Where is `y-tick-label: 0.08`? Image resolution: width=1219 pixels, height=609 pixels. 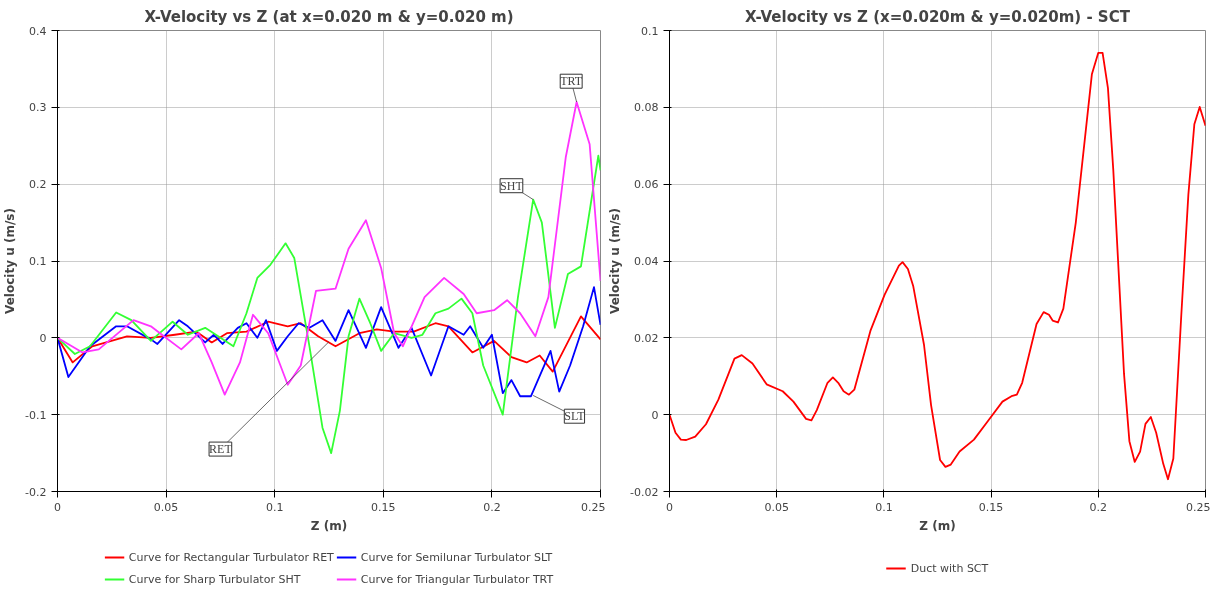 y-tick-label: 0.08 is located at coordinates (646, 108).